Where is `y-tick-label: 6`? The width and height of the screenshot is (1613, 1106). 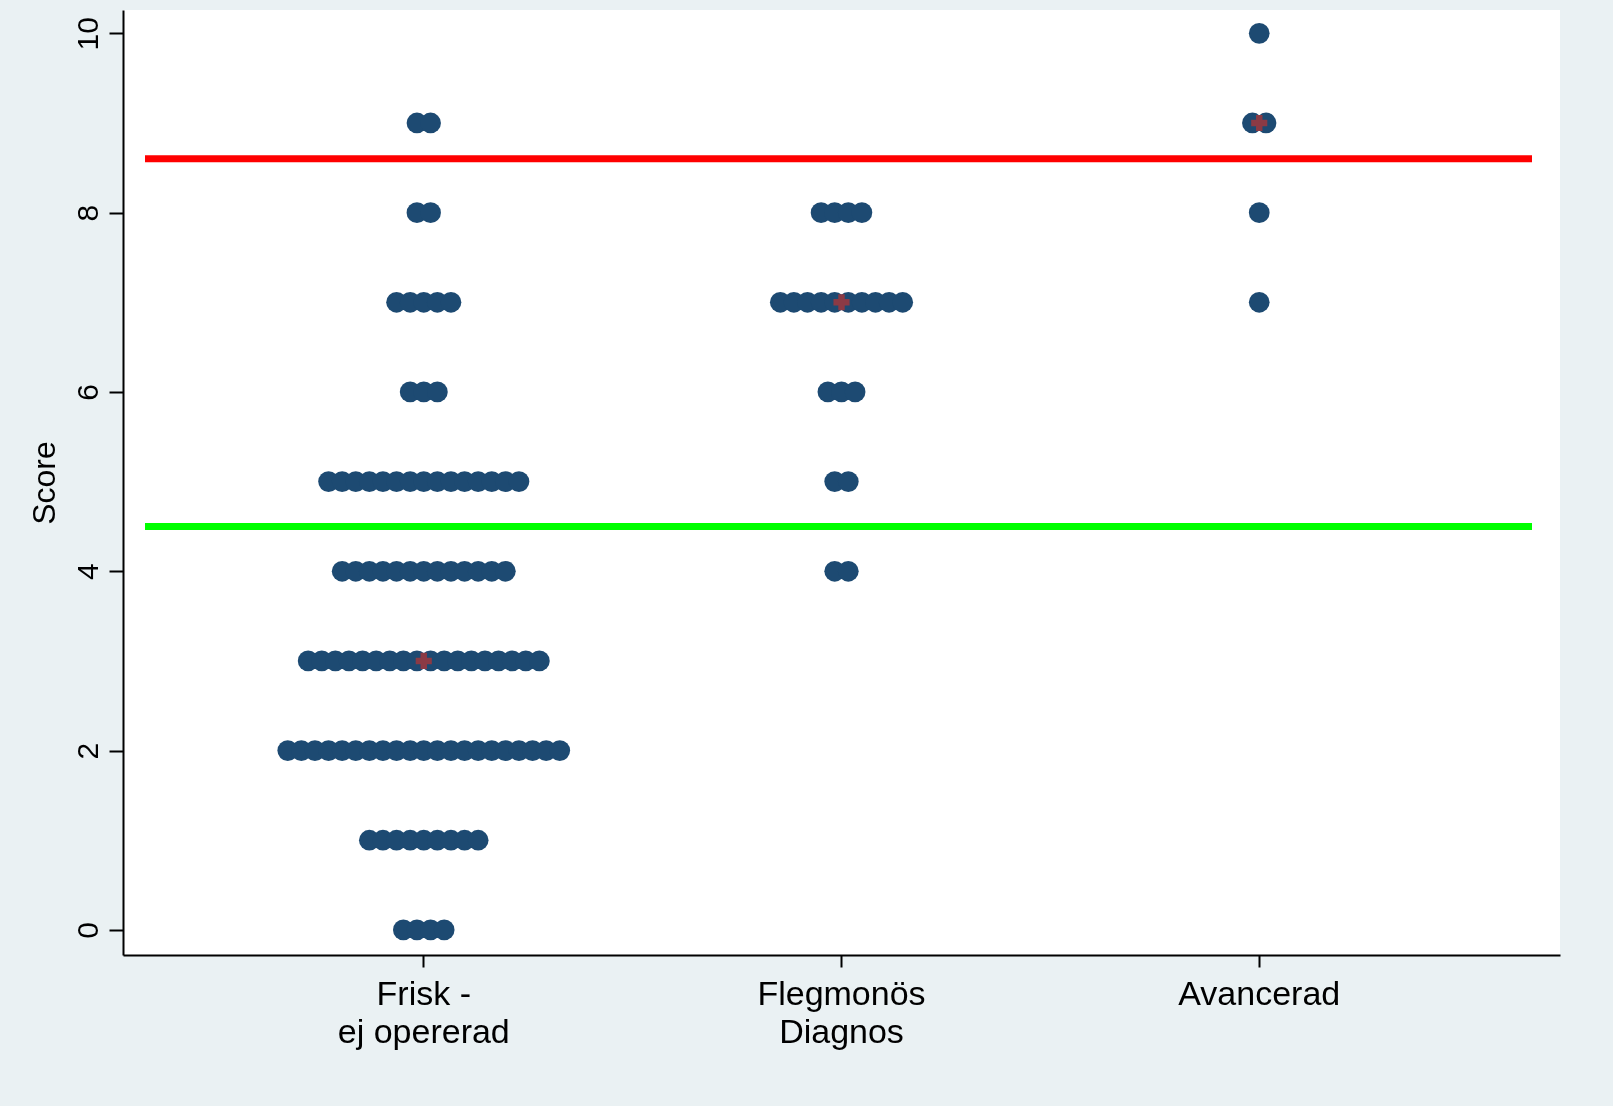
y-tick-label: 6 is located at coordinates (87, 392).